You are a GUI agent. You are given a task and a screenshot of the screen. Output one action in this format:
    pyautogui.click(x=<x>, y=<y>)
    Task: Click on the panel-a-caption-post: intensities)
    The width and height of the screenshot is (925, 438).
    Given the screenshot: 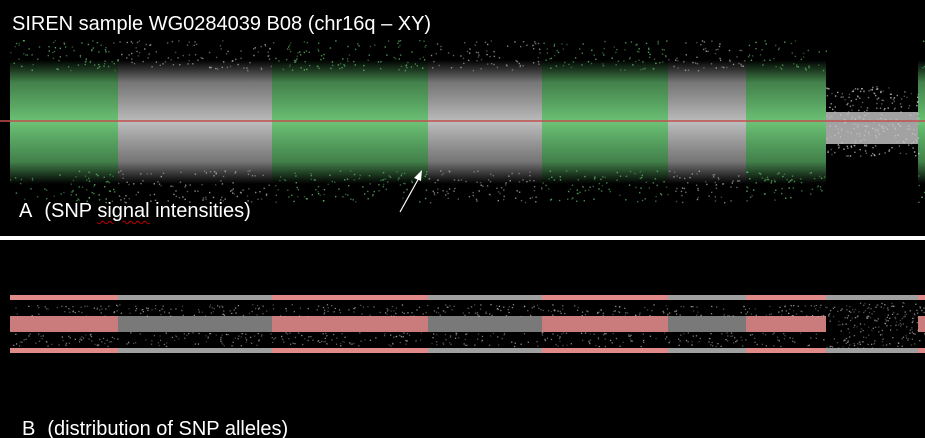 What is the action you would take?
    pyautogui.click(x=200, y=211)
    